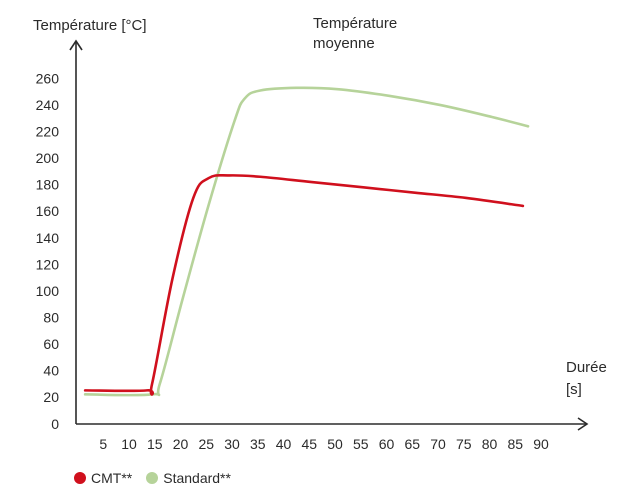 The width and height of the screenshot is (638, 500). Describe the element at coordinates (206, 444) in the screenshot. I see `x-tick-label: 25` at that location.